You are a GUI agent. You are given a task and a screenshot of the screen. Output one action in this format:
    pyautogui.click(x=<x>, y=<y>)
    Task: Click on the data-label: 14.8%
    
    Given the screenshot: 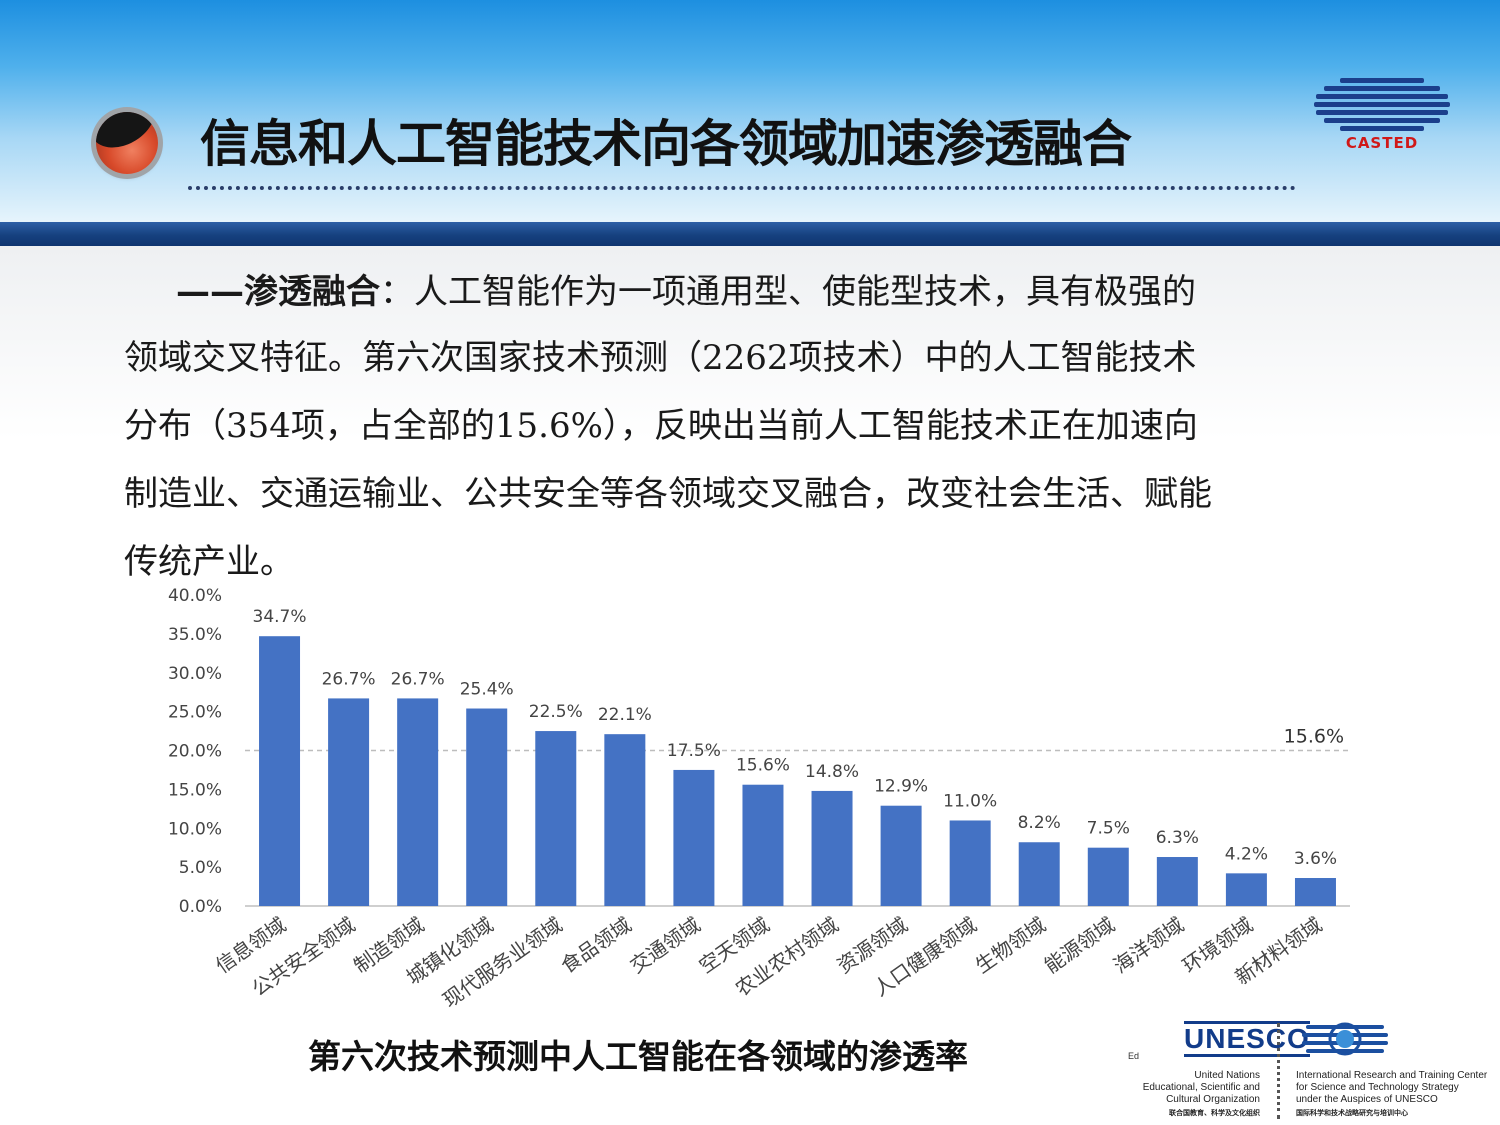 What is the action you would take?
    pyautogui.click(x=832, y=772)
    